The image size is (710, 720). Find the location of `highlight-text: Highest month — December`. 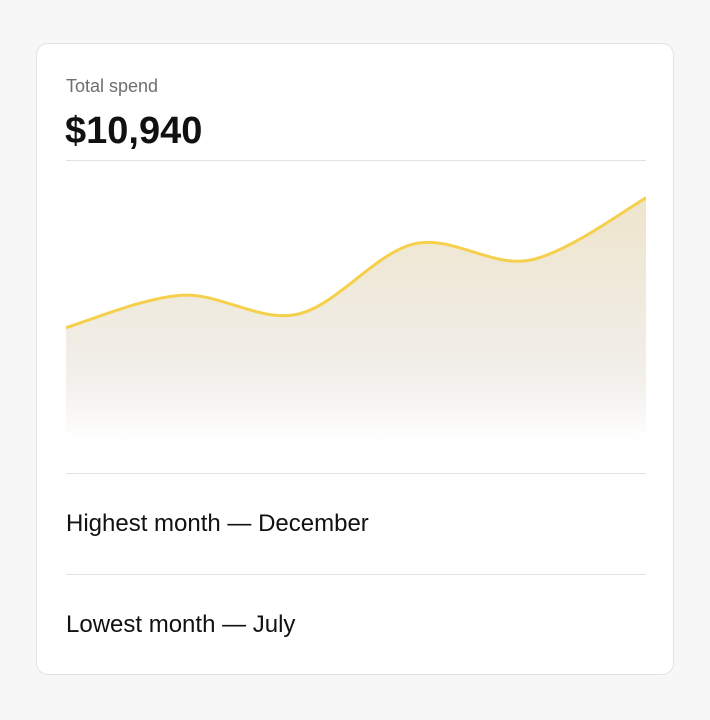

highlight-text: Highest month — December is located at coordinates (217, 523).